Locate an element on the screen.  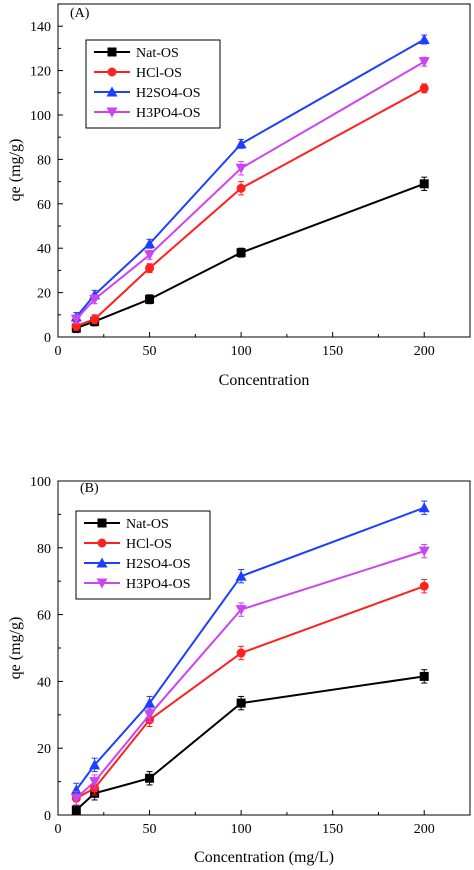
y-tick-label: 120 is located at coordinates (40, 72).